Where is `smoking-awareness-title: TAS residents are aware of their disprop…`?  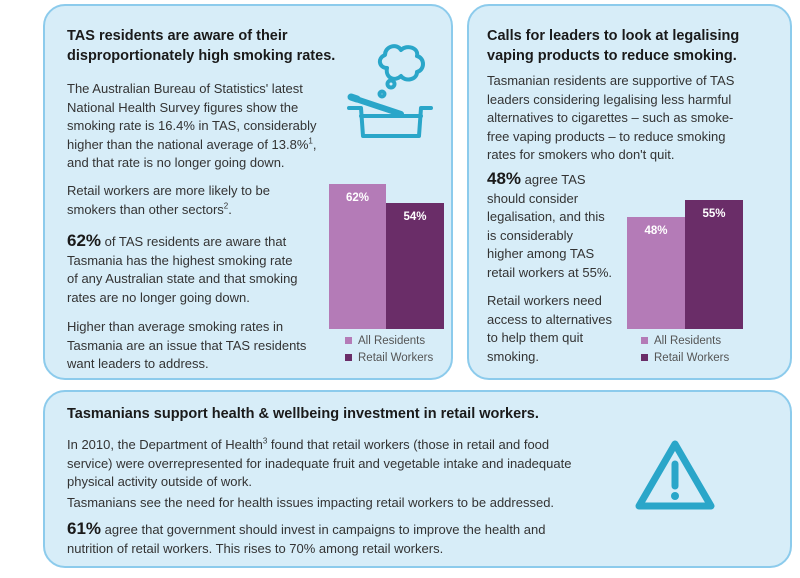
smoking-awareness-title: TAS residents are aware of their disprop… is located at coordinates (201, 46).